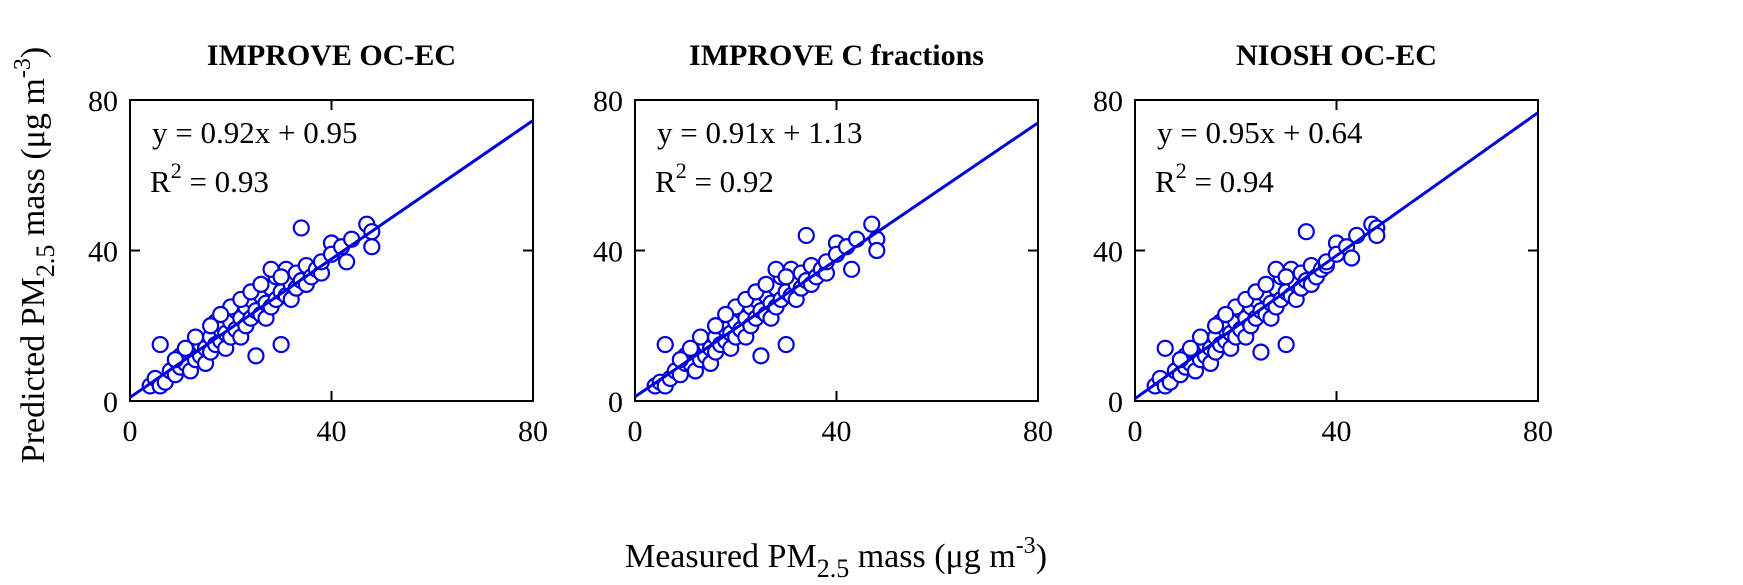 The image size is (1743, 585). What do you see at coordinates (1260, 132) in the screenshot?
I see `regression-equation: y = 0.95x + 0.64` at bounding box center [1260, 132].